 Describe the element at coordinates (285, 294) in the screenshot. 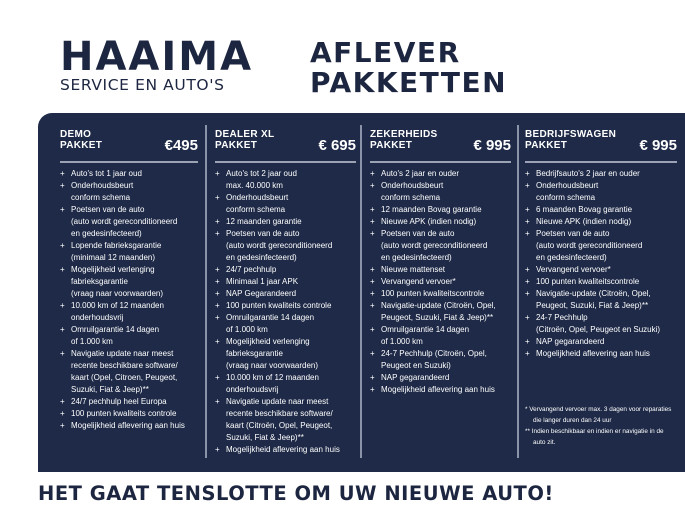

I see `feature-item: NAP Gegarandeerd` at that location.